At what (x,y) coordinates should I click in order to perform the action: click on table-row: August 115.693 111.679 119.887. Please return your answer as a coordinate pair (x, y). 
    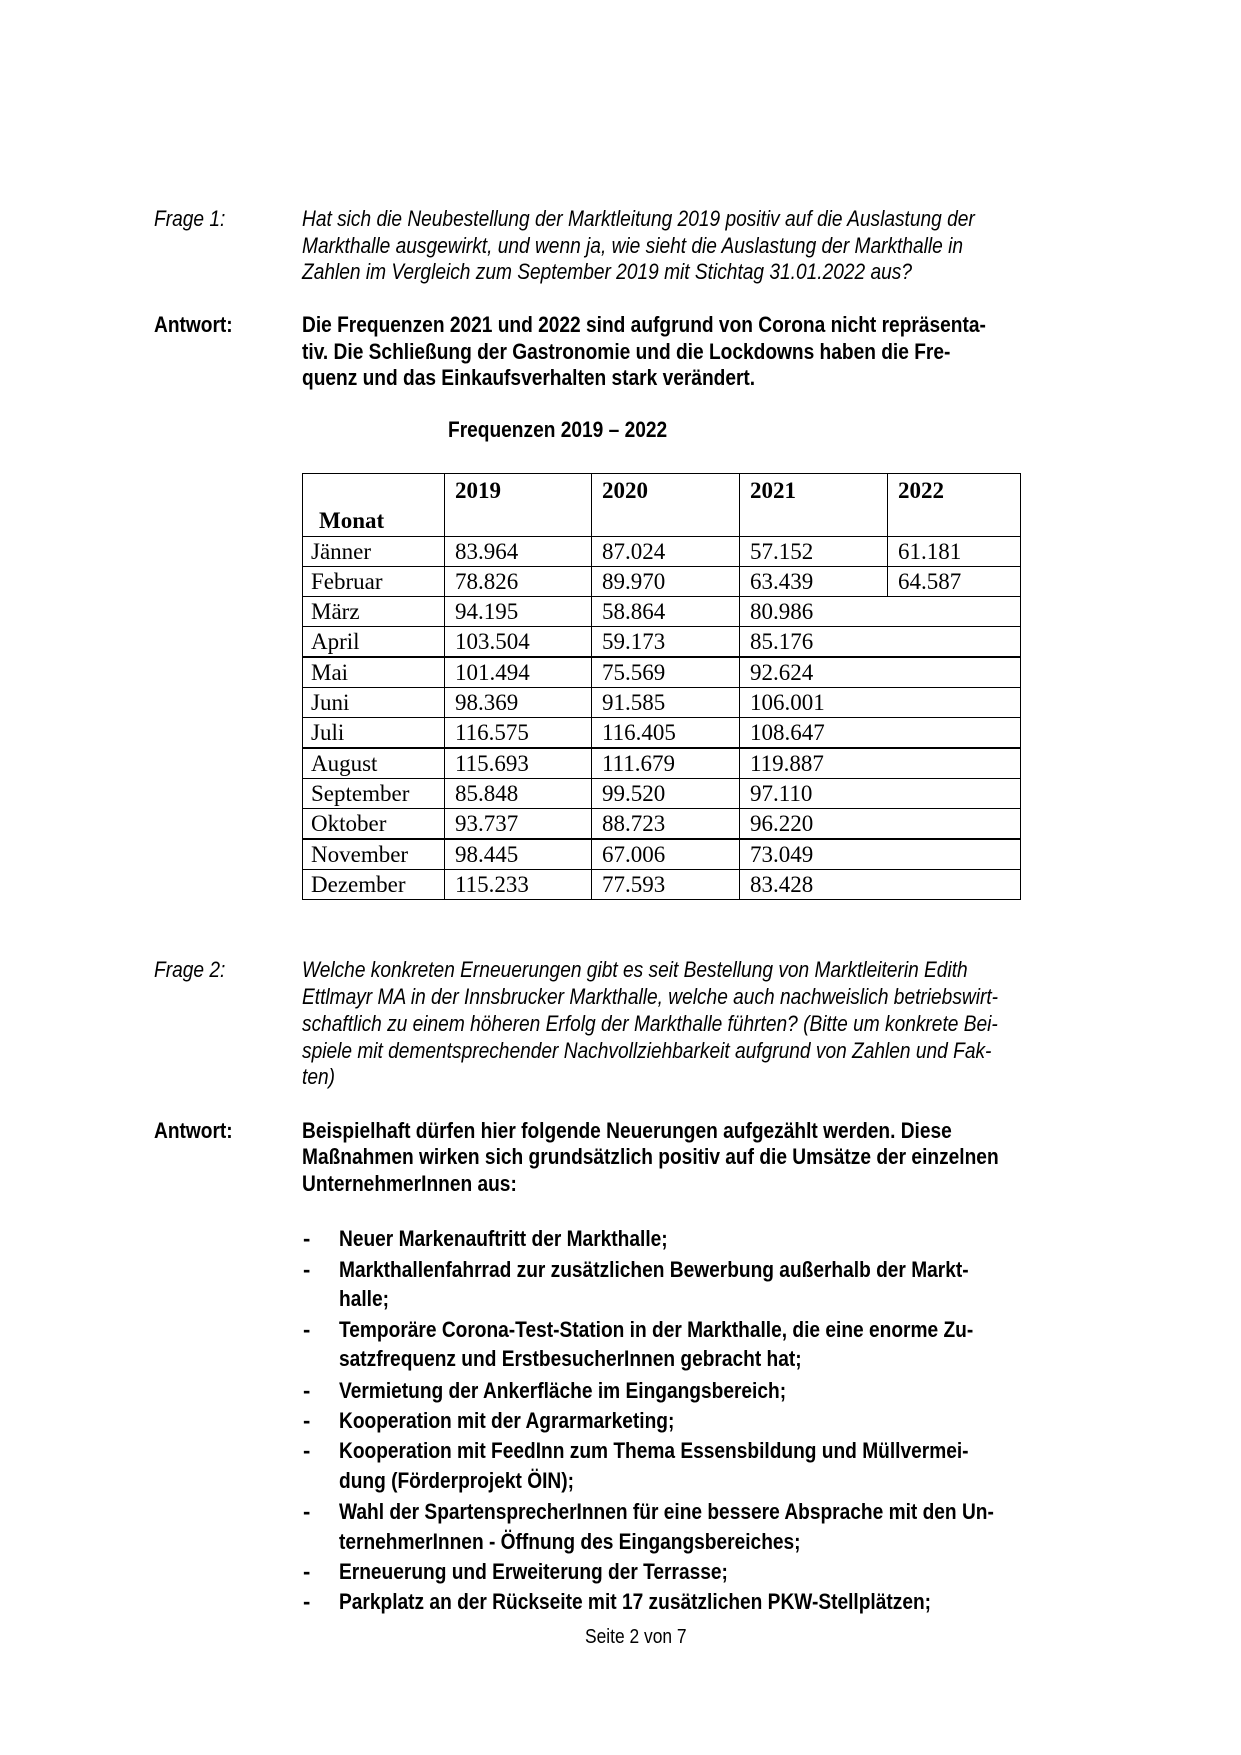
    Looking at the image, I should click on (661, 763).